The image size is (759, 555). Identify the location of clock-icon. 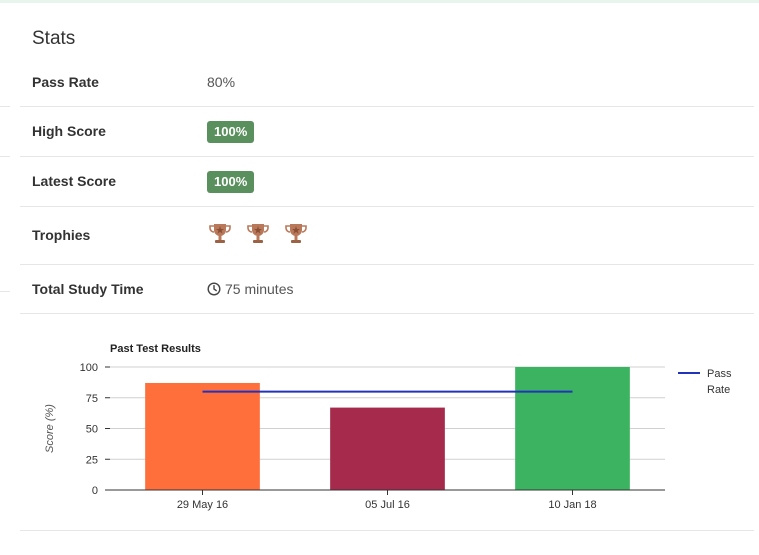
(214, 289).